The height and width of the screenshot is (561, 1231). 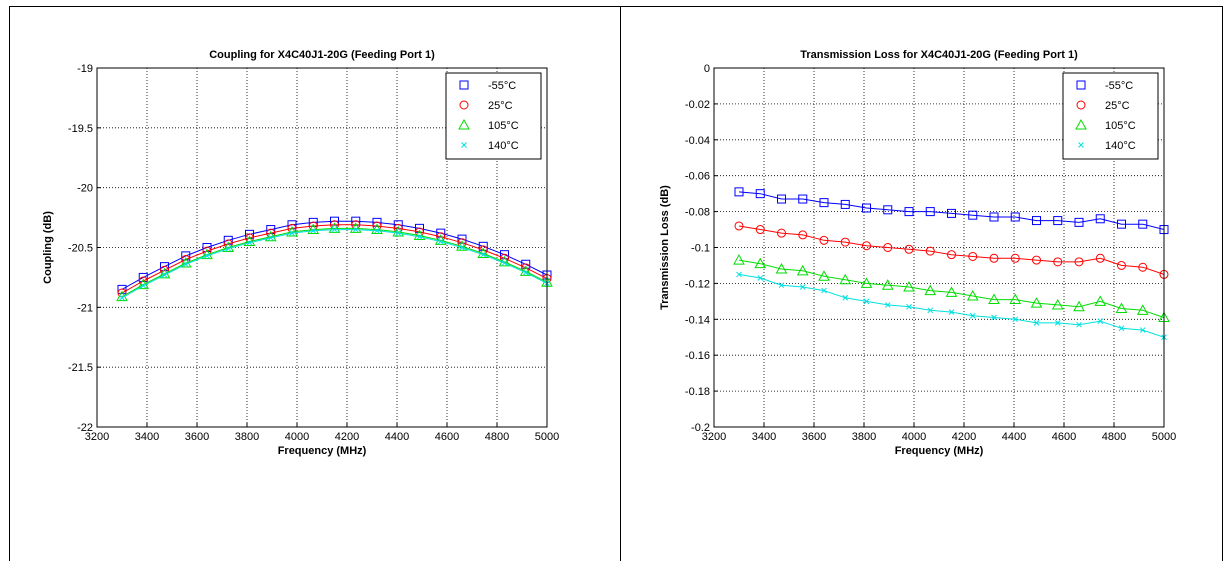 What do you see at coordinates (334, 262) in the screenshot?
I see `series-line` at bounding box center [334, 262].